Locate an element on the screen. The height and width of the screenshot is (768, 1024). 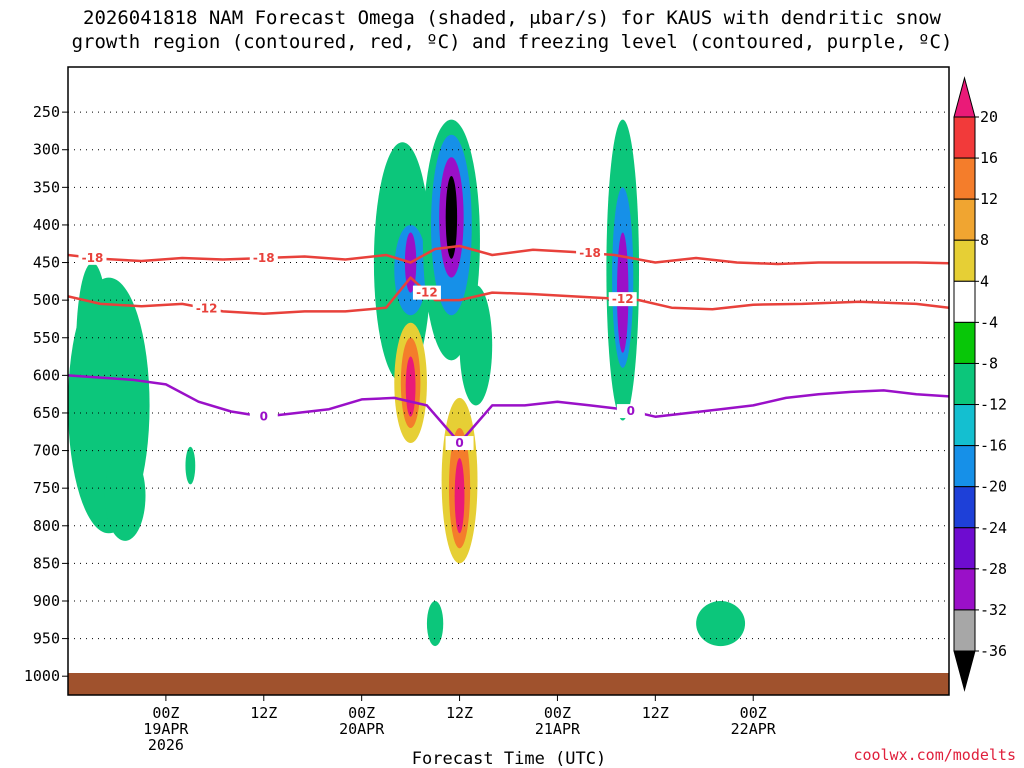
colorbar-label: -36 is located at coordinates (993, 651).